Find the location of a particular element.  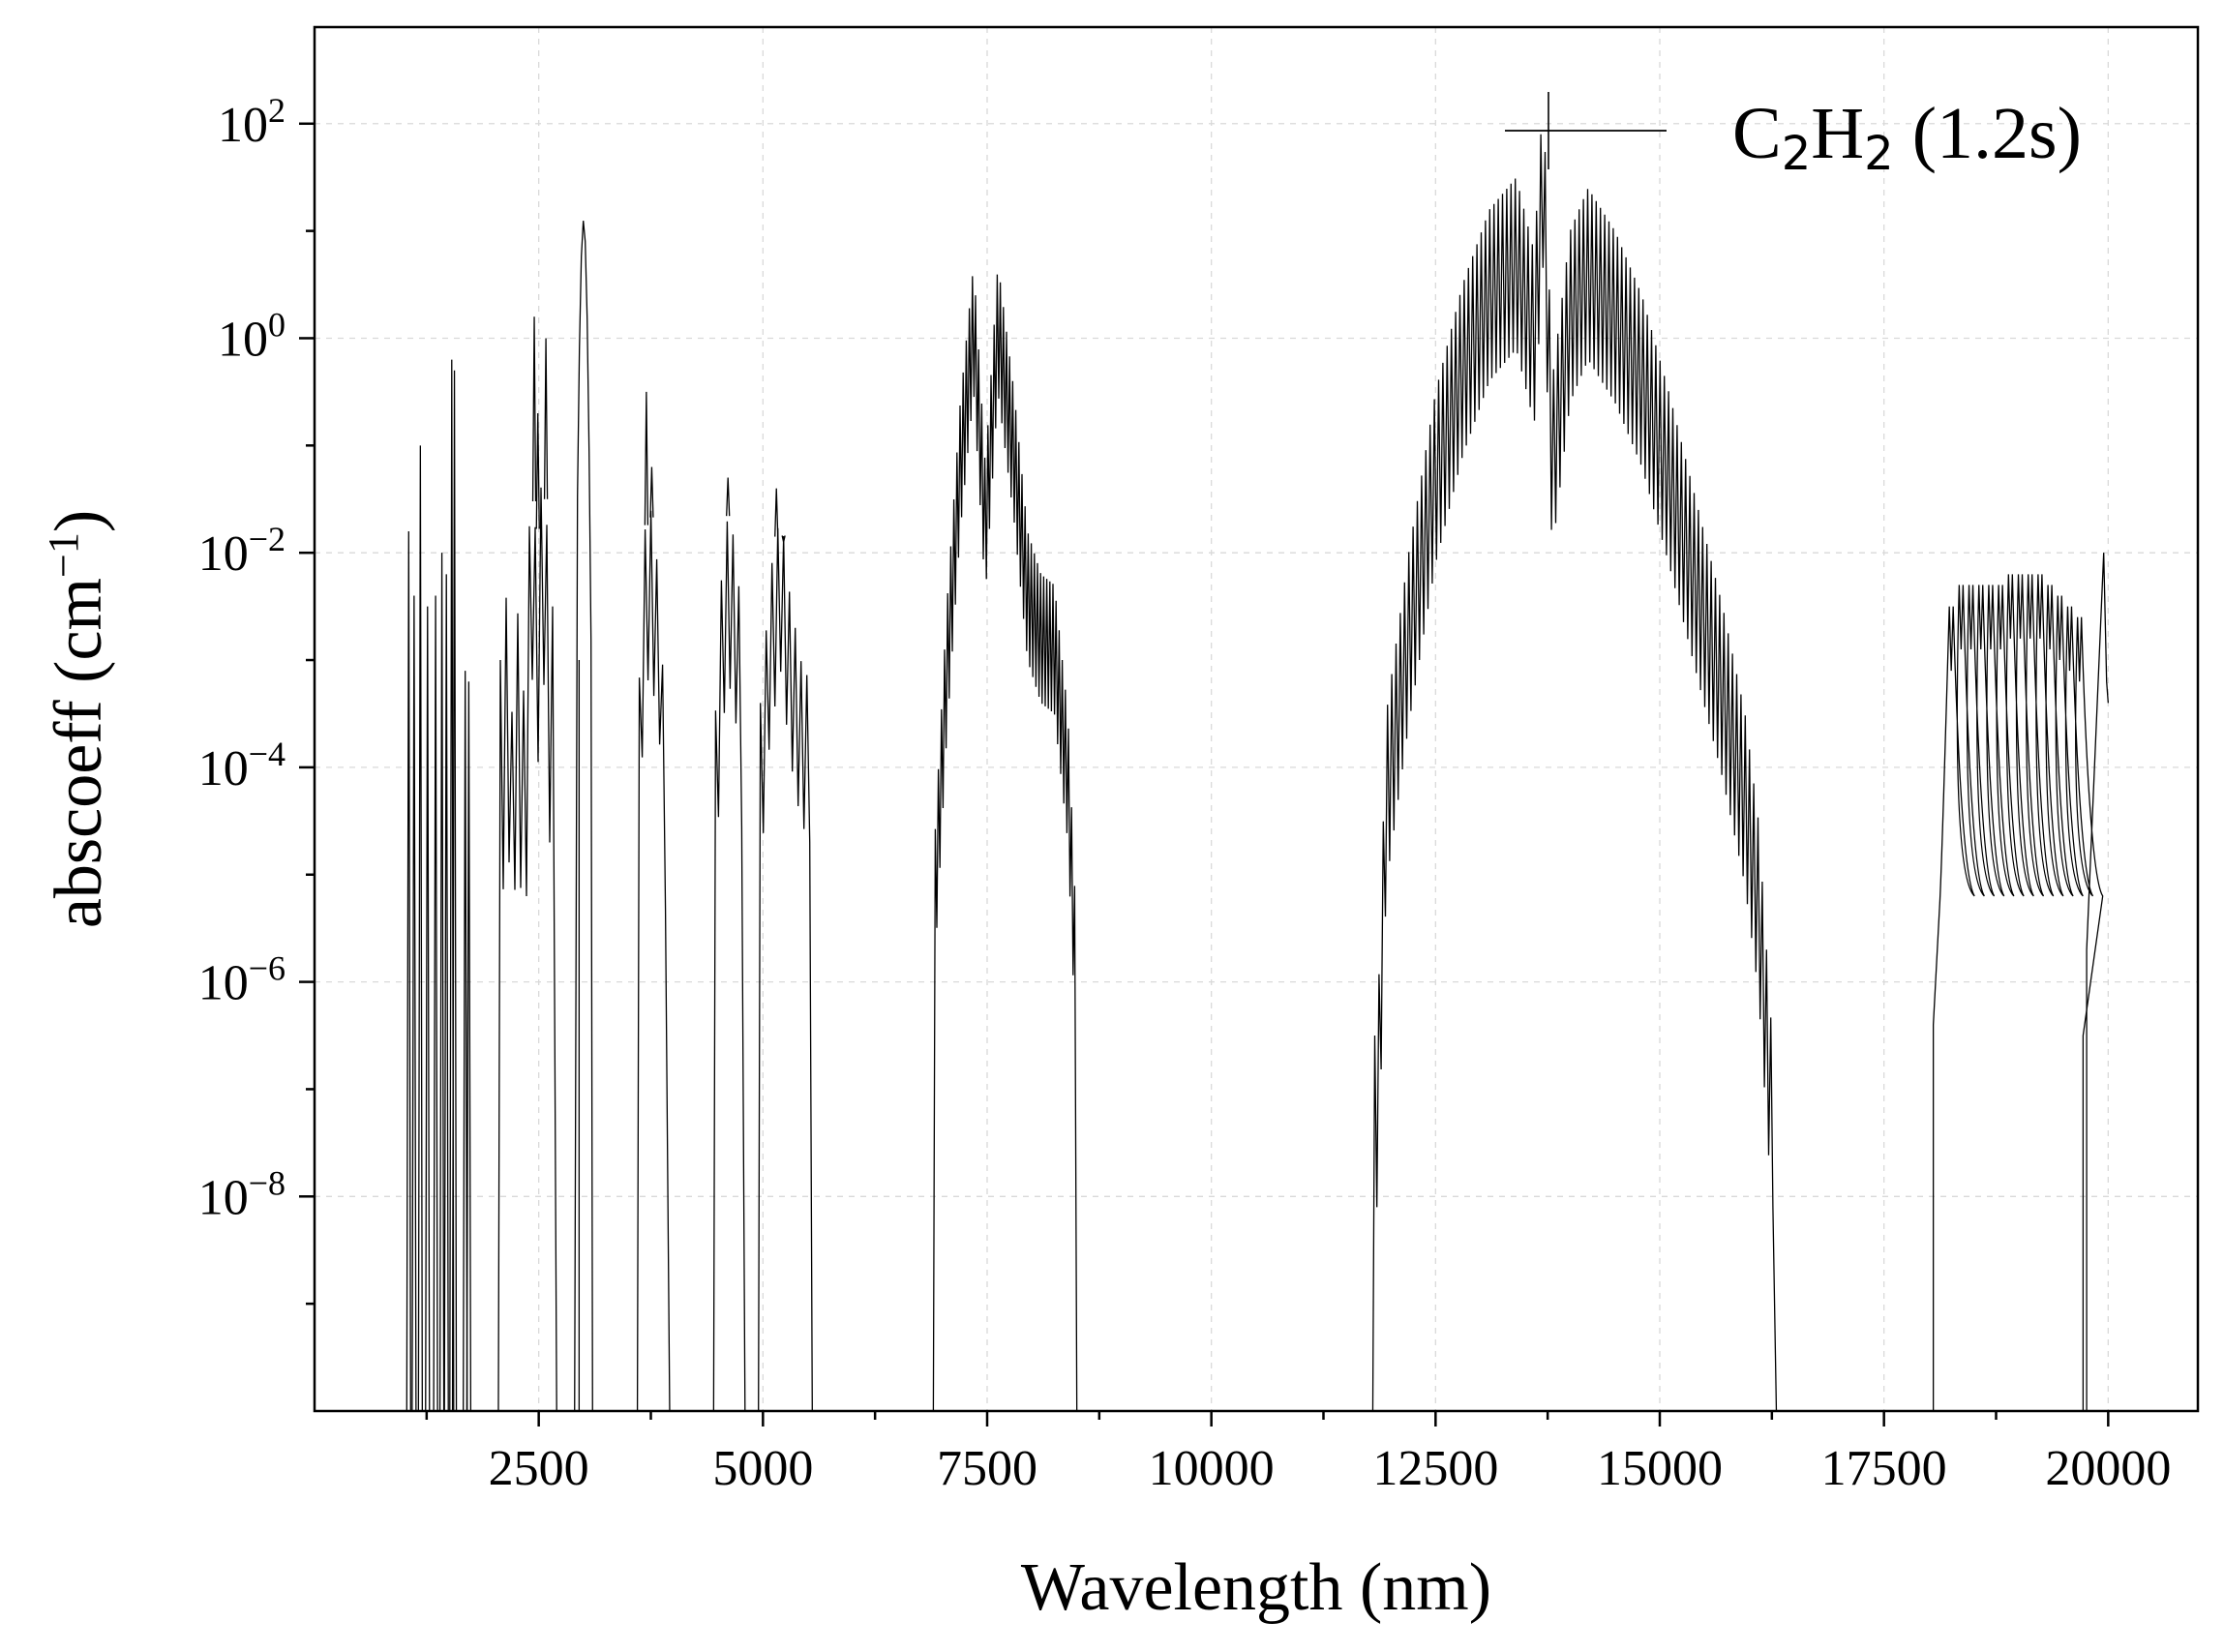

y-tick-label: 10⁻⁴ is located at coordinates (242, 765).